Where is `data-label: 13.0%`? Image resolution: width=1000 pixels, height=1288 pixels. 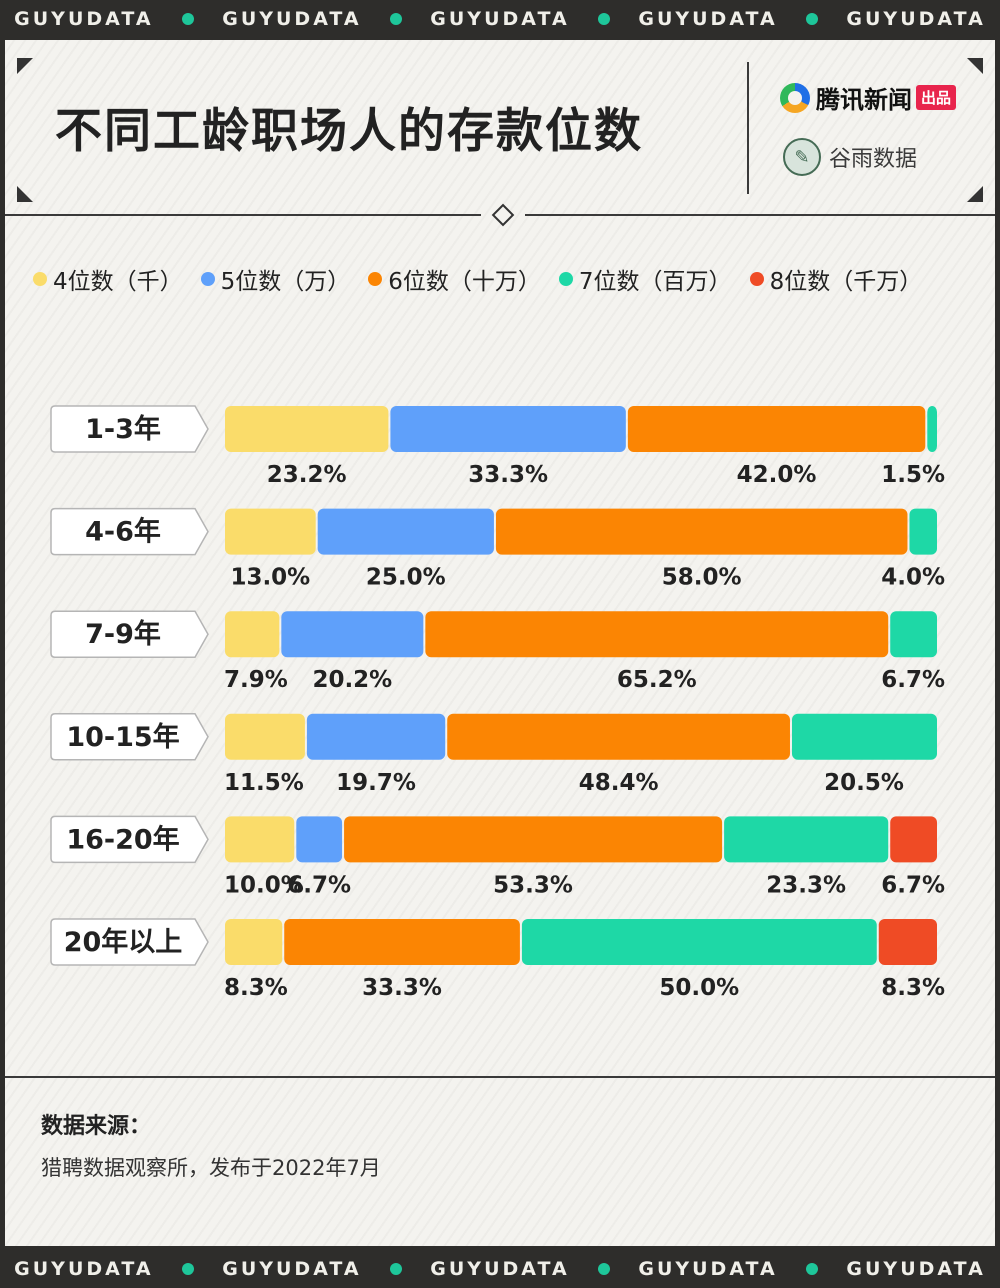
data-label: 13.0% is located at coordinates (270, 578).